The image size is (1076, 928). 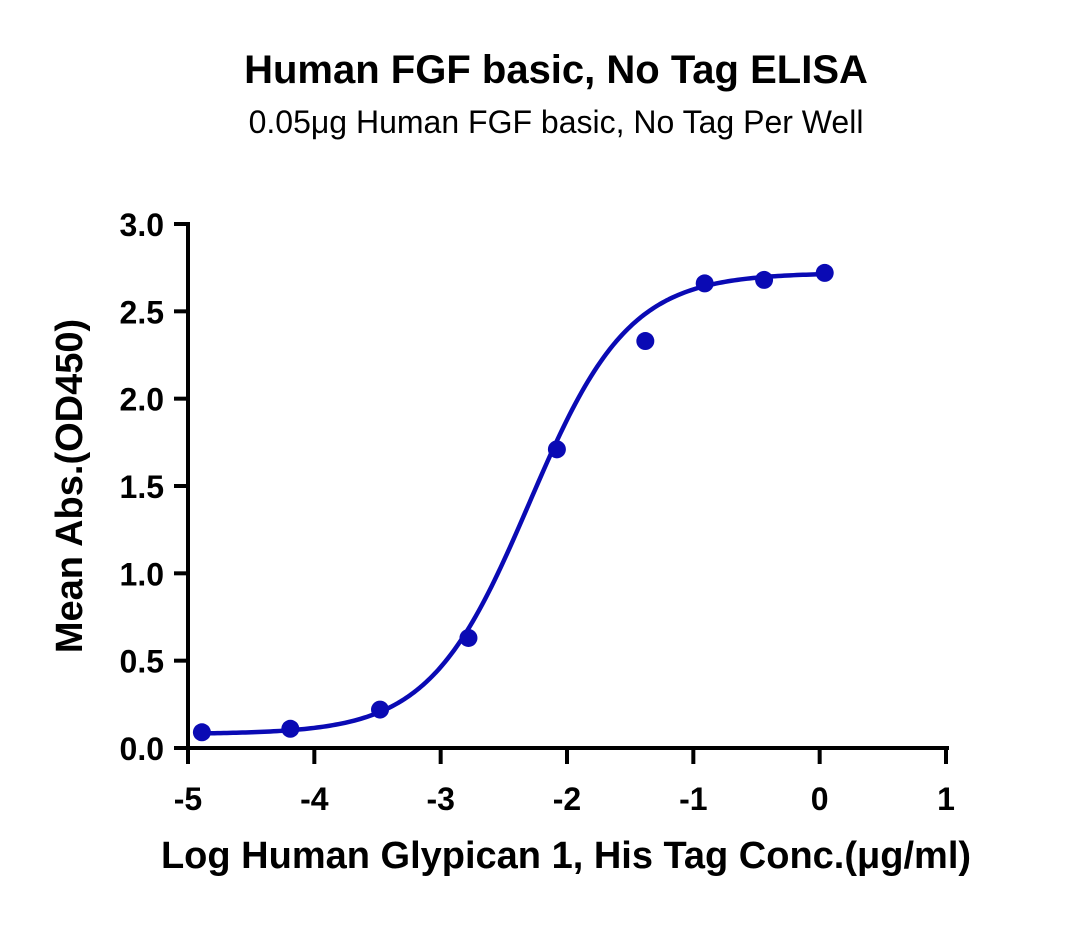 I want to click on x-tick-label: -2, so click(x=567, y=799).